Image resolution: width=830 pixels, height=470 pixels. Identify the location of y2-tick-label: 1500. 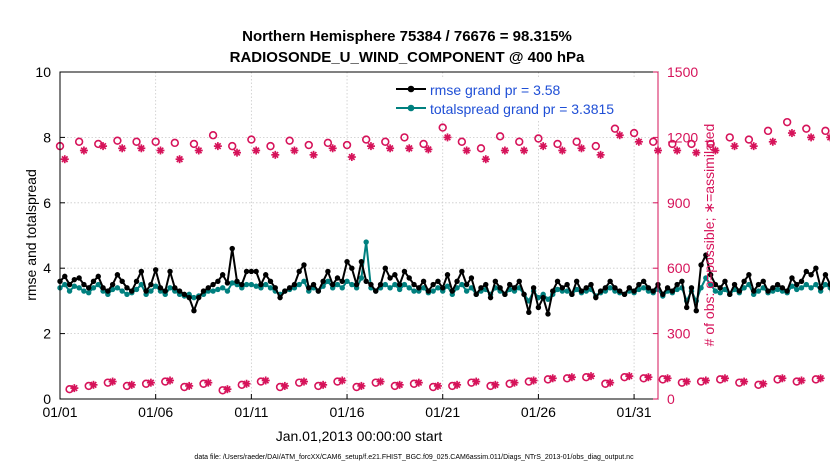
(682, 72).